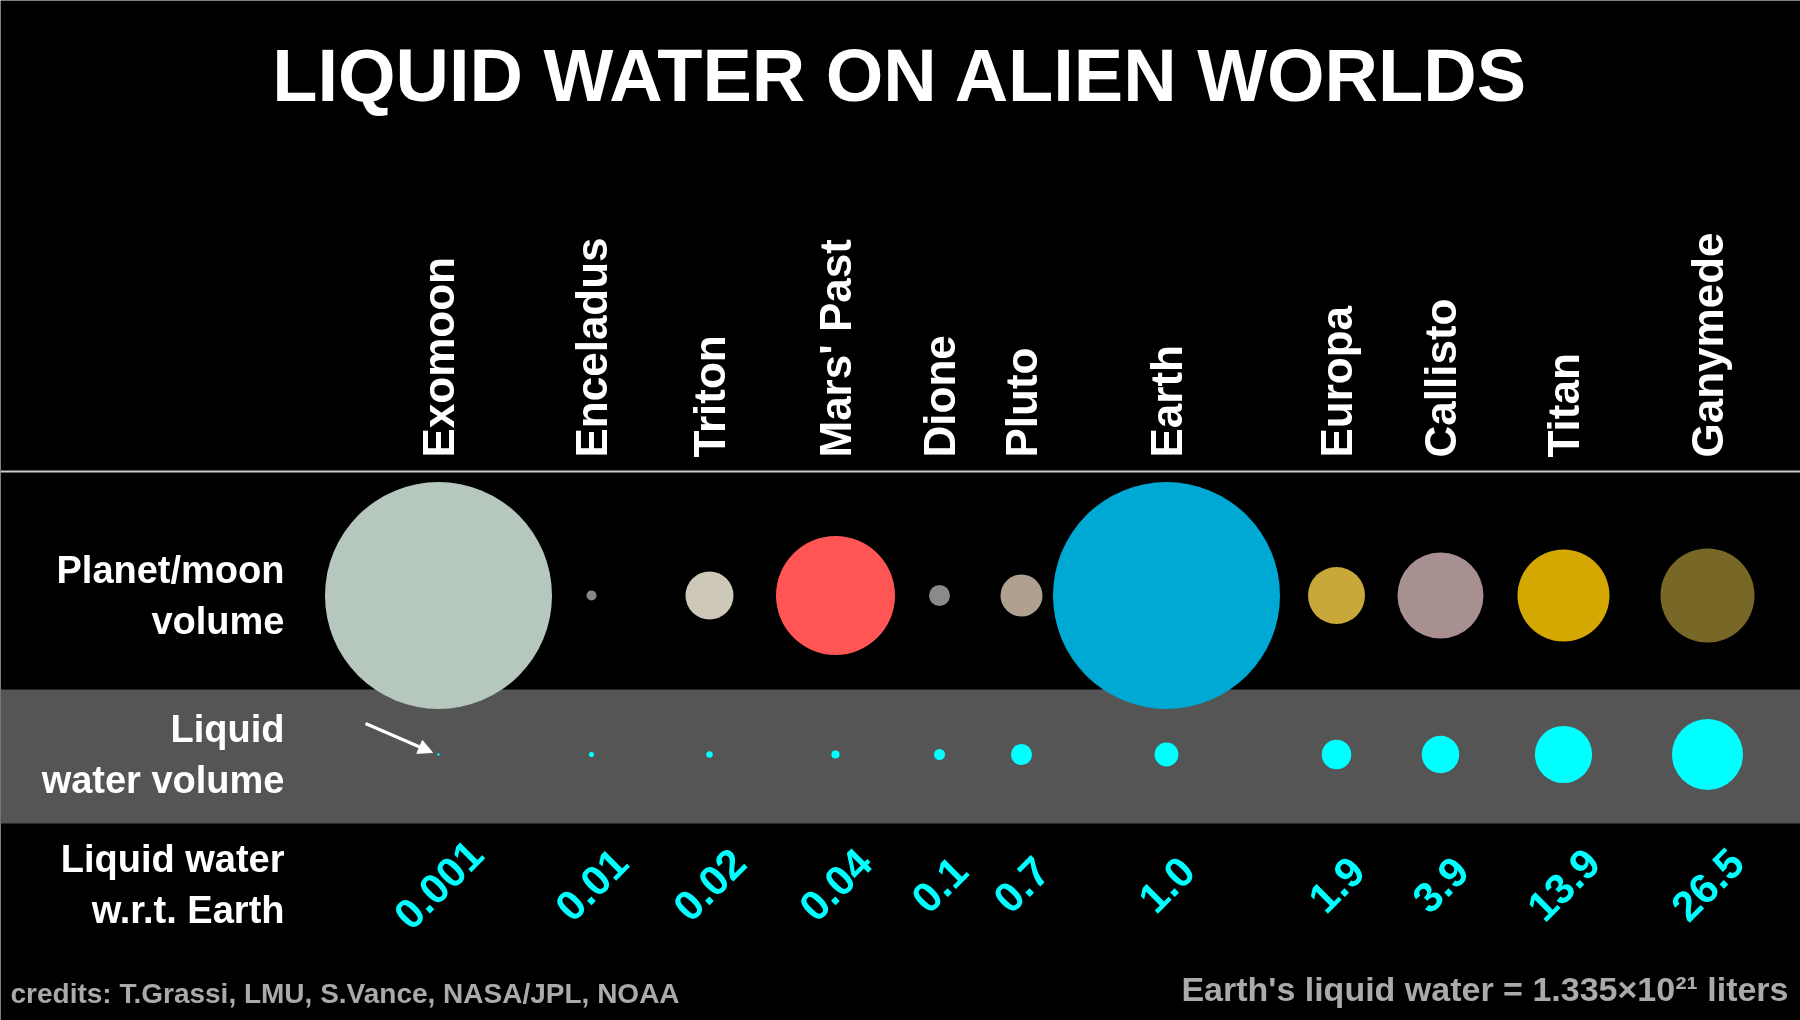 The image size is (1800, 1020). Describe the element at coordinates (345, 993) in the screenshot. I see `text: credits: T.Grassi, LMU, S.Vance, NASA/JPL, NOAA` at that location.